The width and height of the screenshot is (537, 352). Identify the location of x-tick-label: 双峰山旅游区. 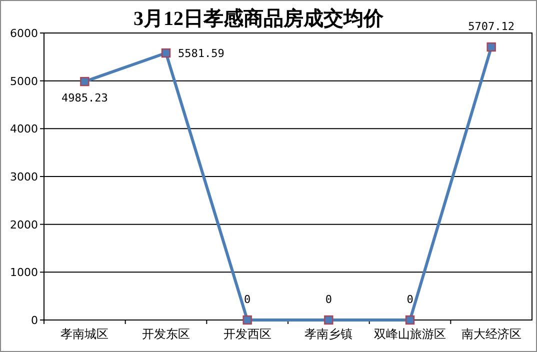
(410, 334).